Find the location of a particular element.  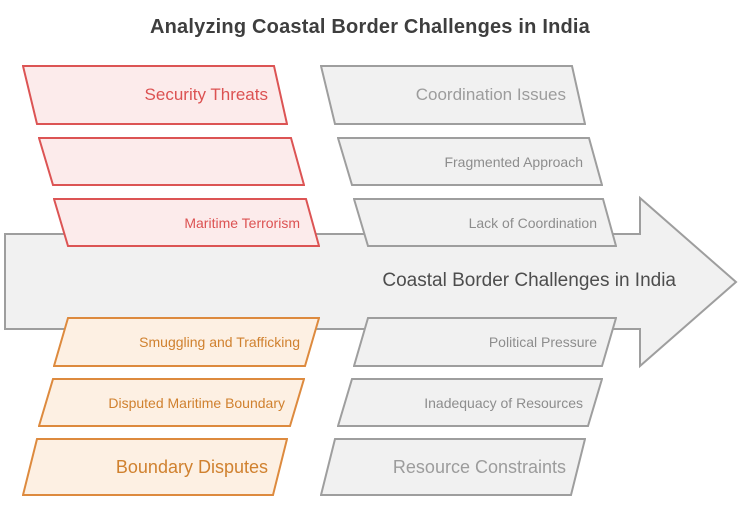

node-label: Disputed Maritime Boundary is located at coordinates (196, 402).